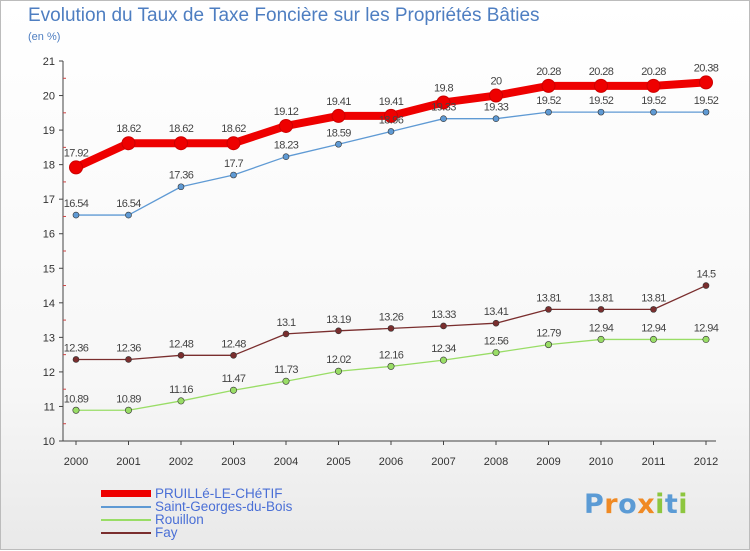 The height and width of the screenshot is (551, 750). I want to click on data-label: 13.1, so click(285, 323).